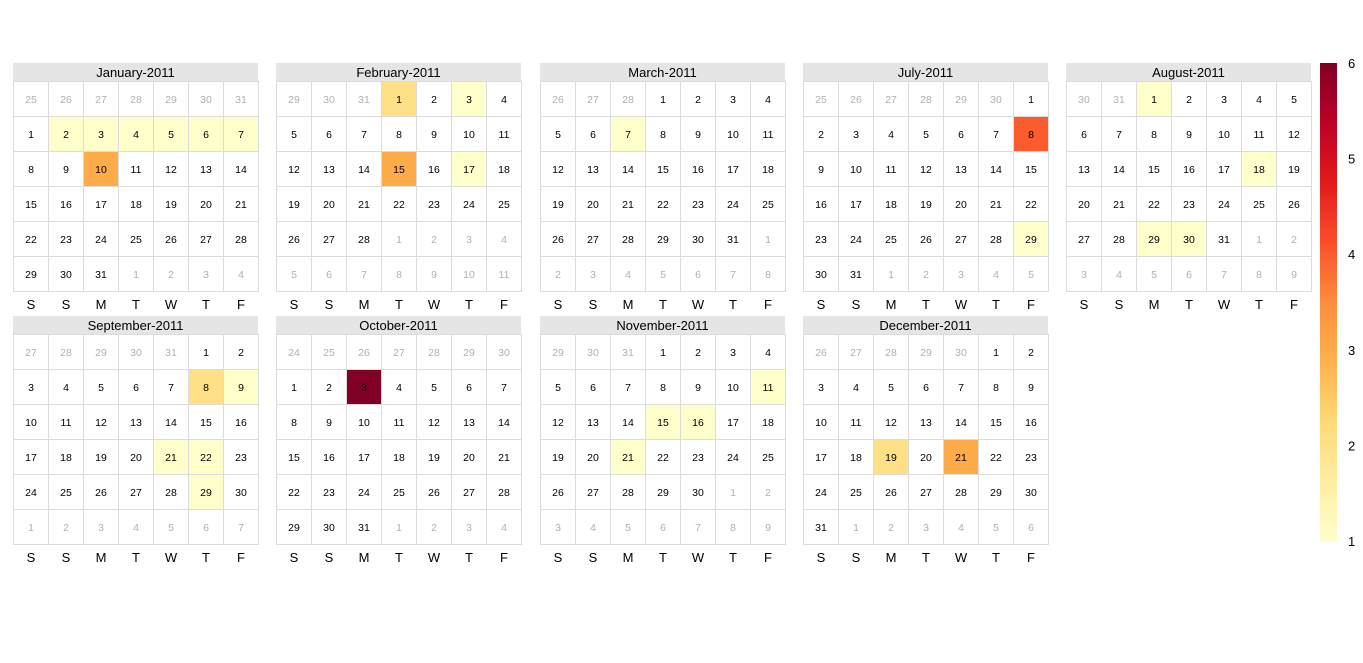 The height and width of the screenshot is (663, 1363). I want to click on weekday-label: W, so click(961, 557).